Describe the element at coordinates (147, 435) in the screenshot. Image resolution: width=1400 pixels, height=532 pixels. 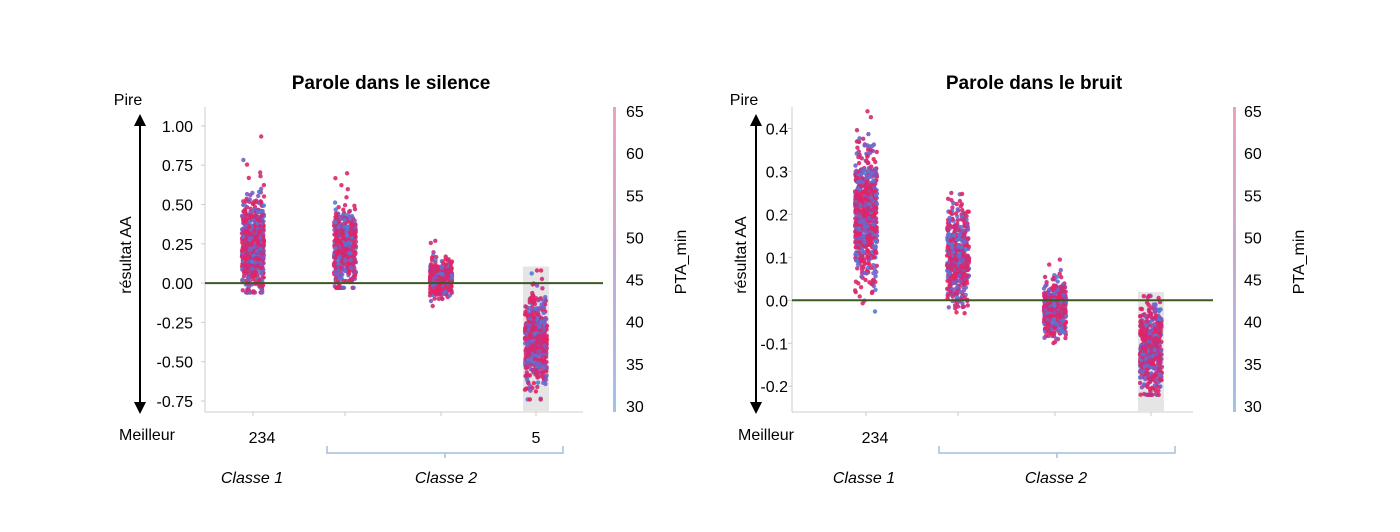
I see `meilleur-label: Meilleur` at that location.